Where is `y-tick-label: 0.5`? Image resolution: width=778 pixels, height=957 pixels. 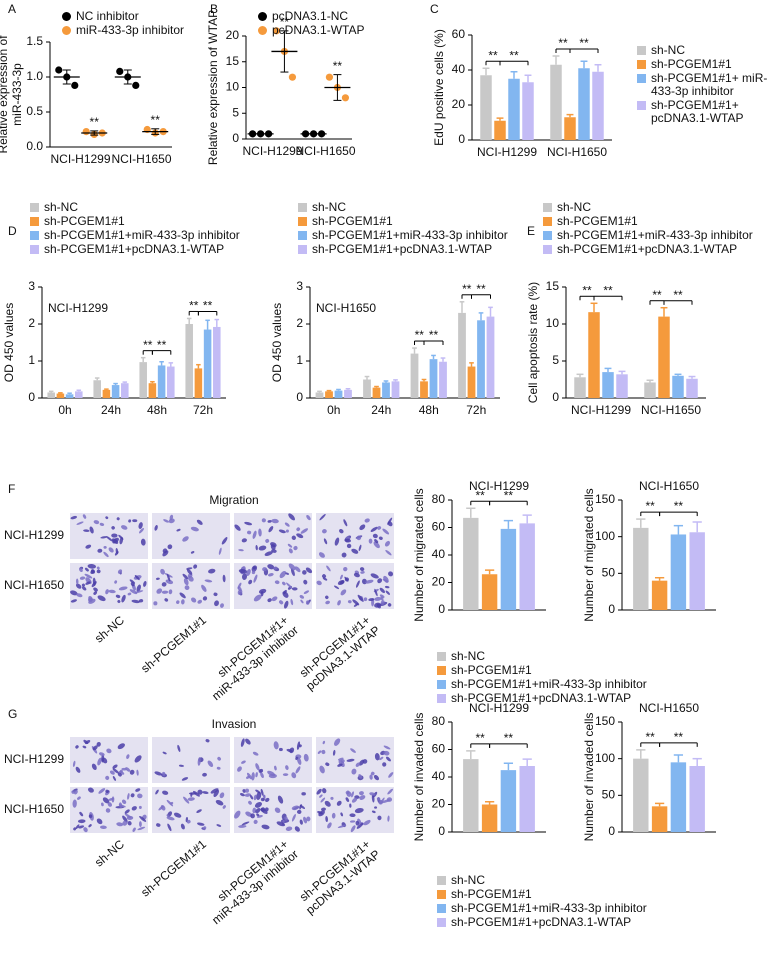 y-tick-label: 0.5 is located at coordinates (34, 111).